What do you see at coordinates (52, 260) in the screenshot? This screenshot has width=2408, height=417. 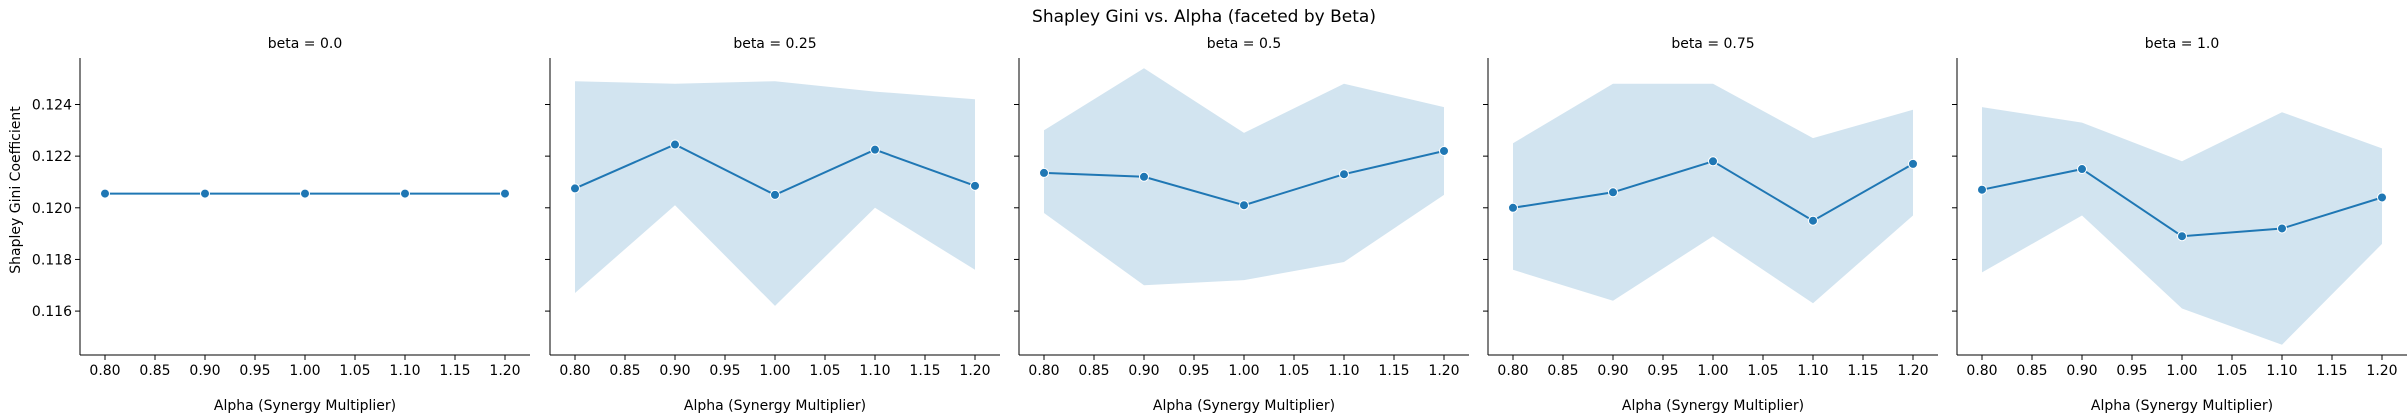 I see `y-tick-label: 0.118` at bounding box center [52, 260].